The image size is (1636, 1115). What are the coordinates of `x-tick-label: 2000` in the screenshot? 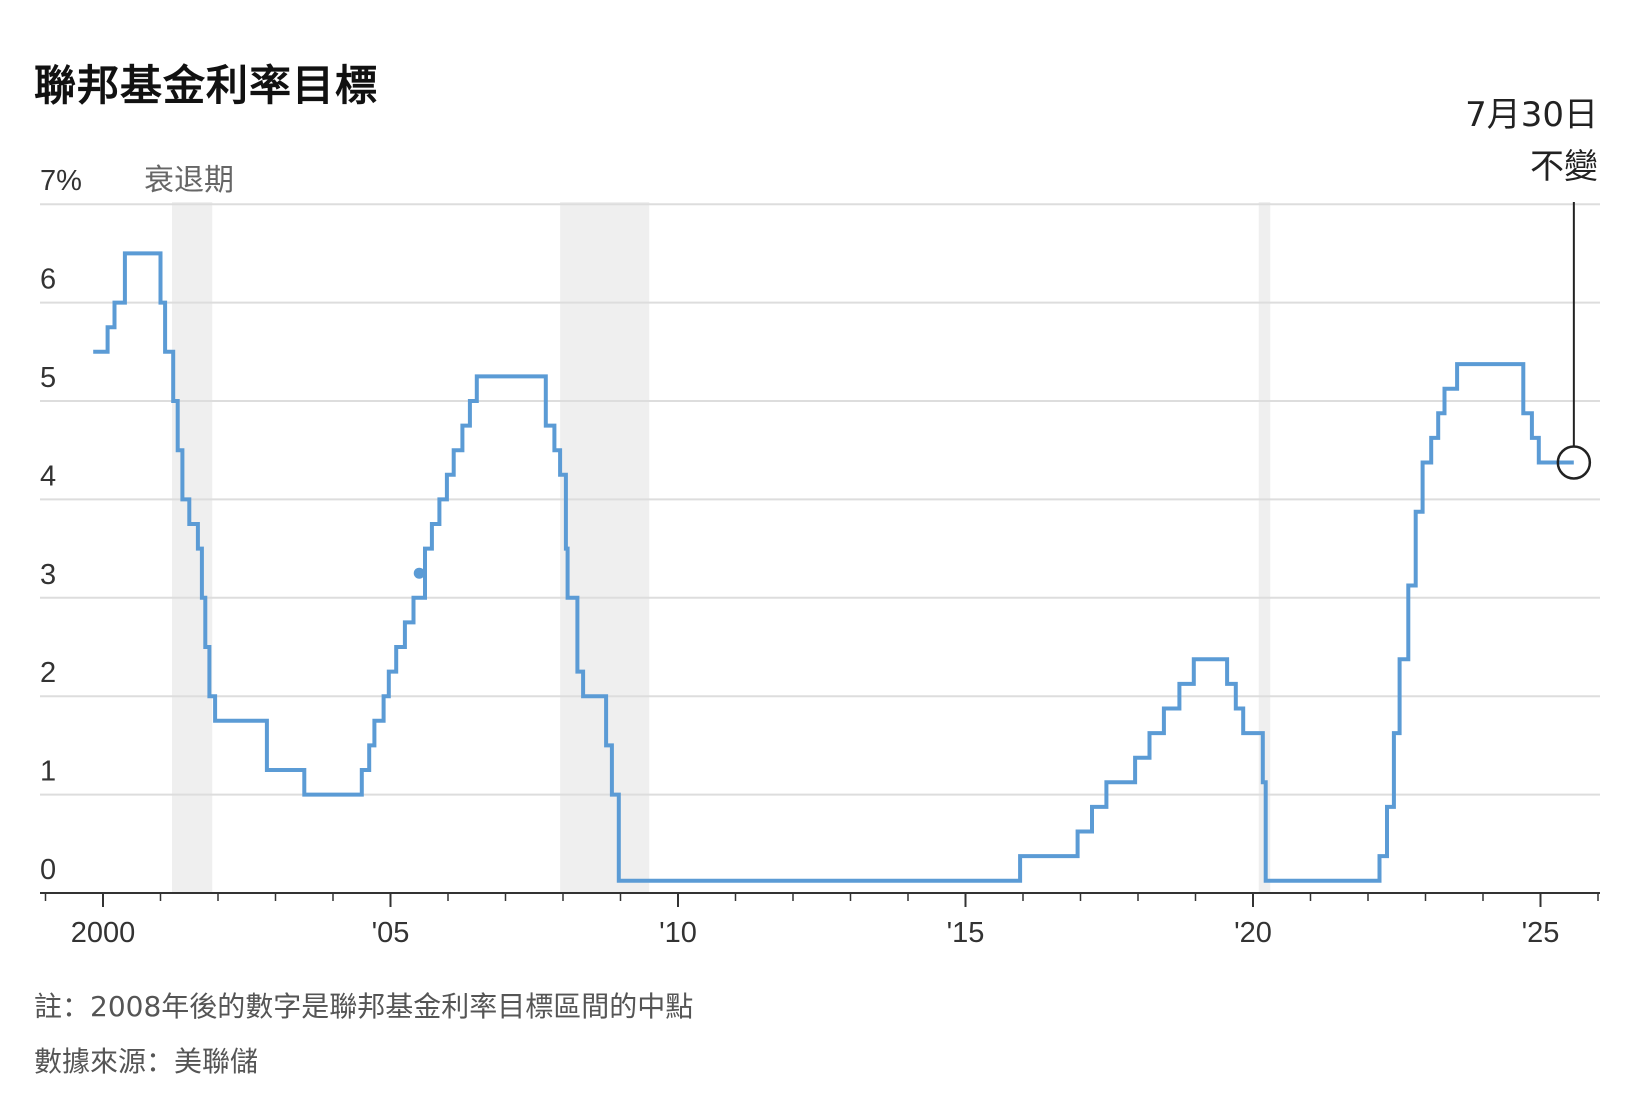 It's located at (103, 933).